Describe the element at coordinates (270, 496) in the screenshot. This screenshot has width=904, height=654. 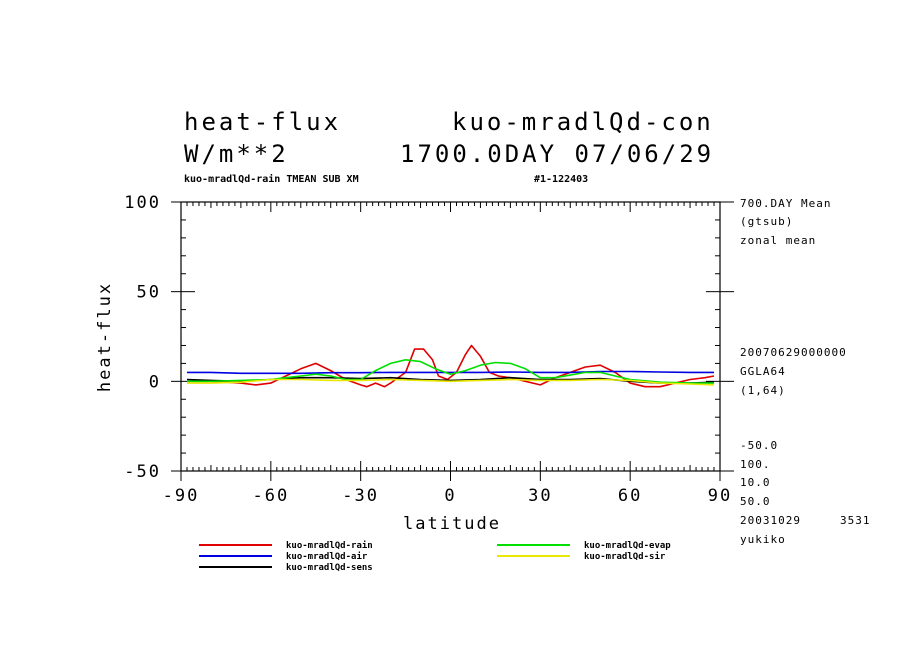
I see `x-tick-label: -60` at that location.